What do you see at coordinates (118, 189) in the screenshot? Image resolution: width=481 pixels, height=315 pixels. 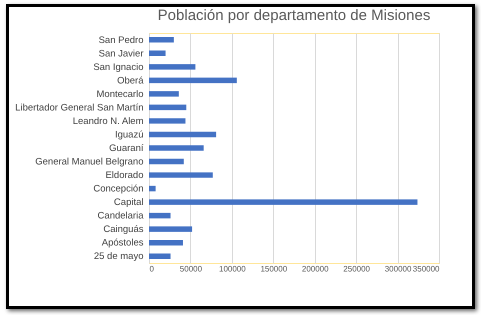 I see `y-tick-label: Concepción` at bounding box center [118, 189].